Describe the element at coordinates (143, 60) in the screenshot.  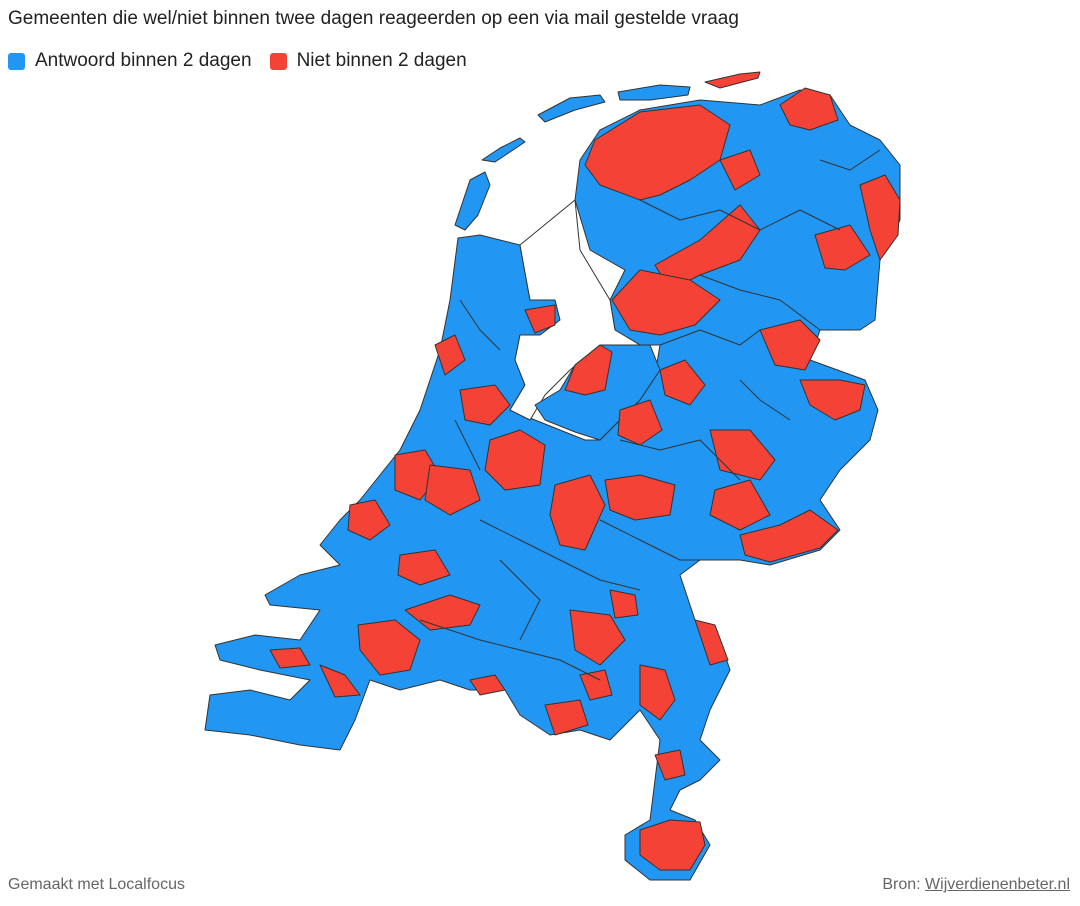
I see `legend-label: Antwoord binnen 2 dagen` at that location.